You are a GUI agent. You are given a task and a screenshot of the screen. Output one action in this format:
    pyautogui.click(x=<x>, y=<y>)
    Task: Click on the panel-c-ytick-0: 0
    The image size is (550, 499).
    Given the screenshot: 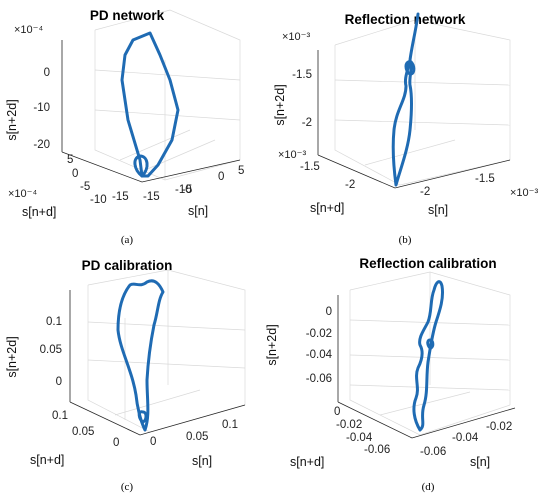 What is the action you would take?
    pyautogui.click(x=116, y=443)
    